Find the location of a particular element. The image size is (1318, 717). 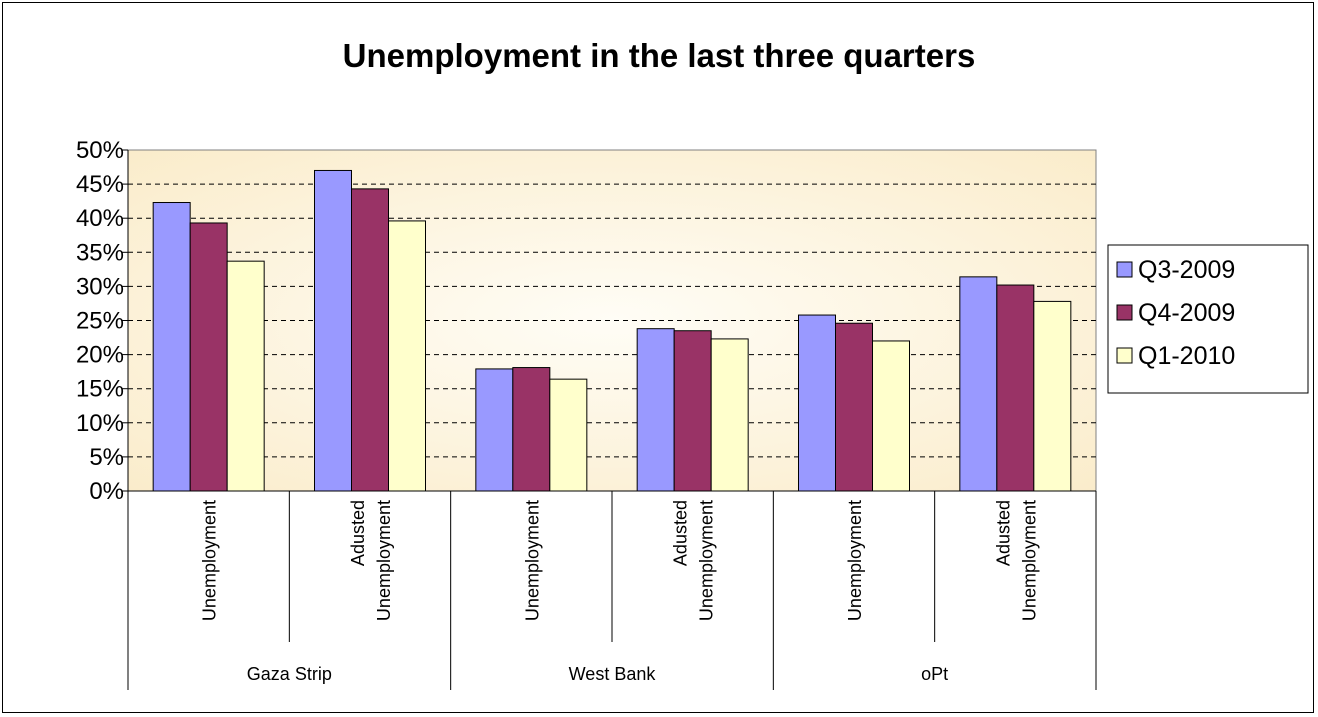

y-tick-label: 25% is located at coordinates (100, 321).